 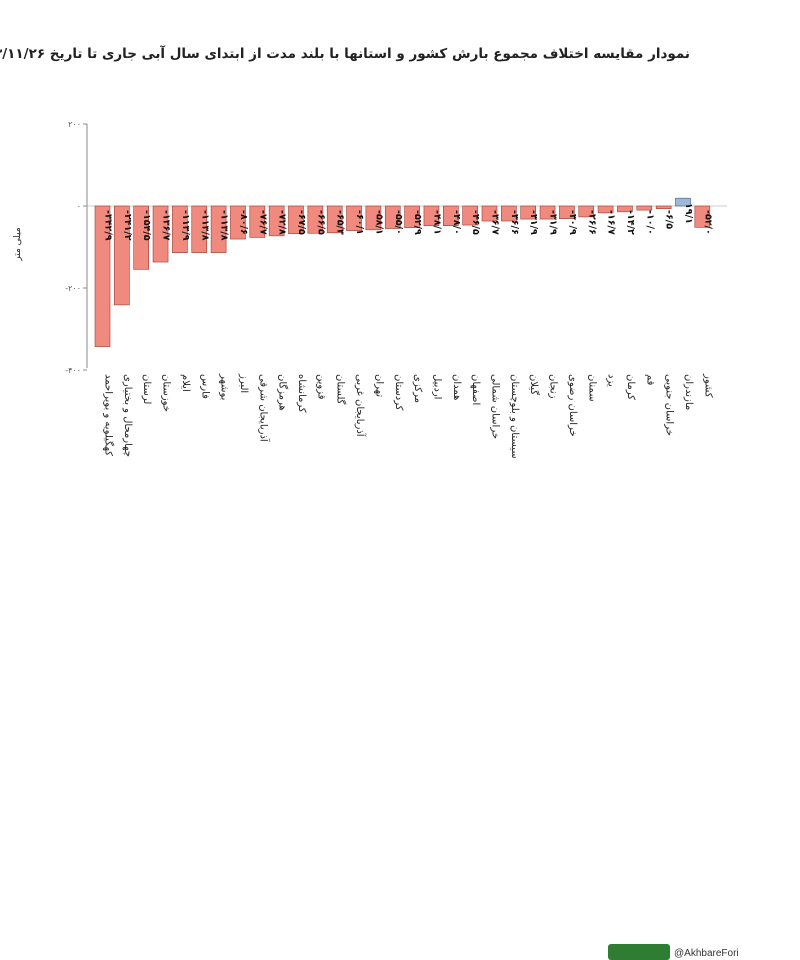 What do you see at coordinates (534, 384) in the screenshot?
I see `category-label: گیلان` at bounding box center [534, 384].